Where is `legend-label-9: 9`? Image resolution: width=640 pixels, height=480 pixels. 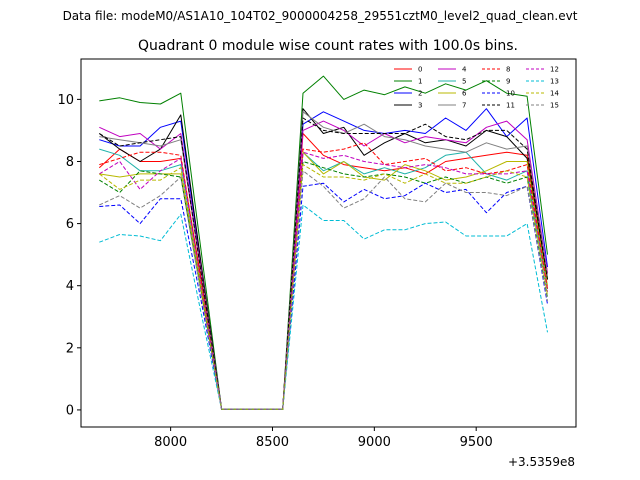
legend-label-9: 9 is located at coordinates (508, 82).